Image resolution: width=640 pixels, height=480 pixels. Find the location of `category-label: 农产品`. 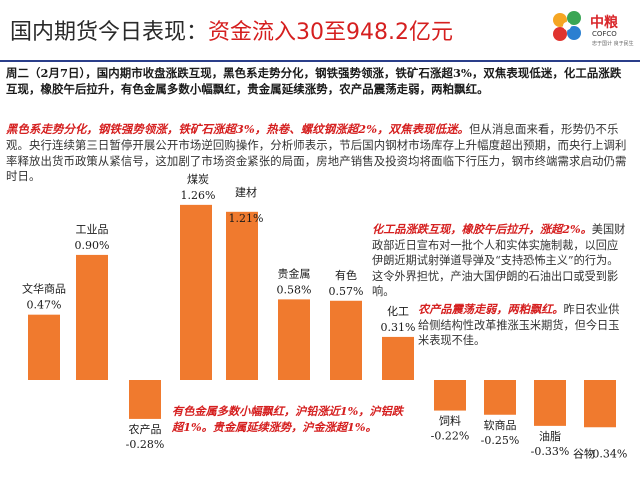

category-label: 农产品 is located at coordinates (145, 429).